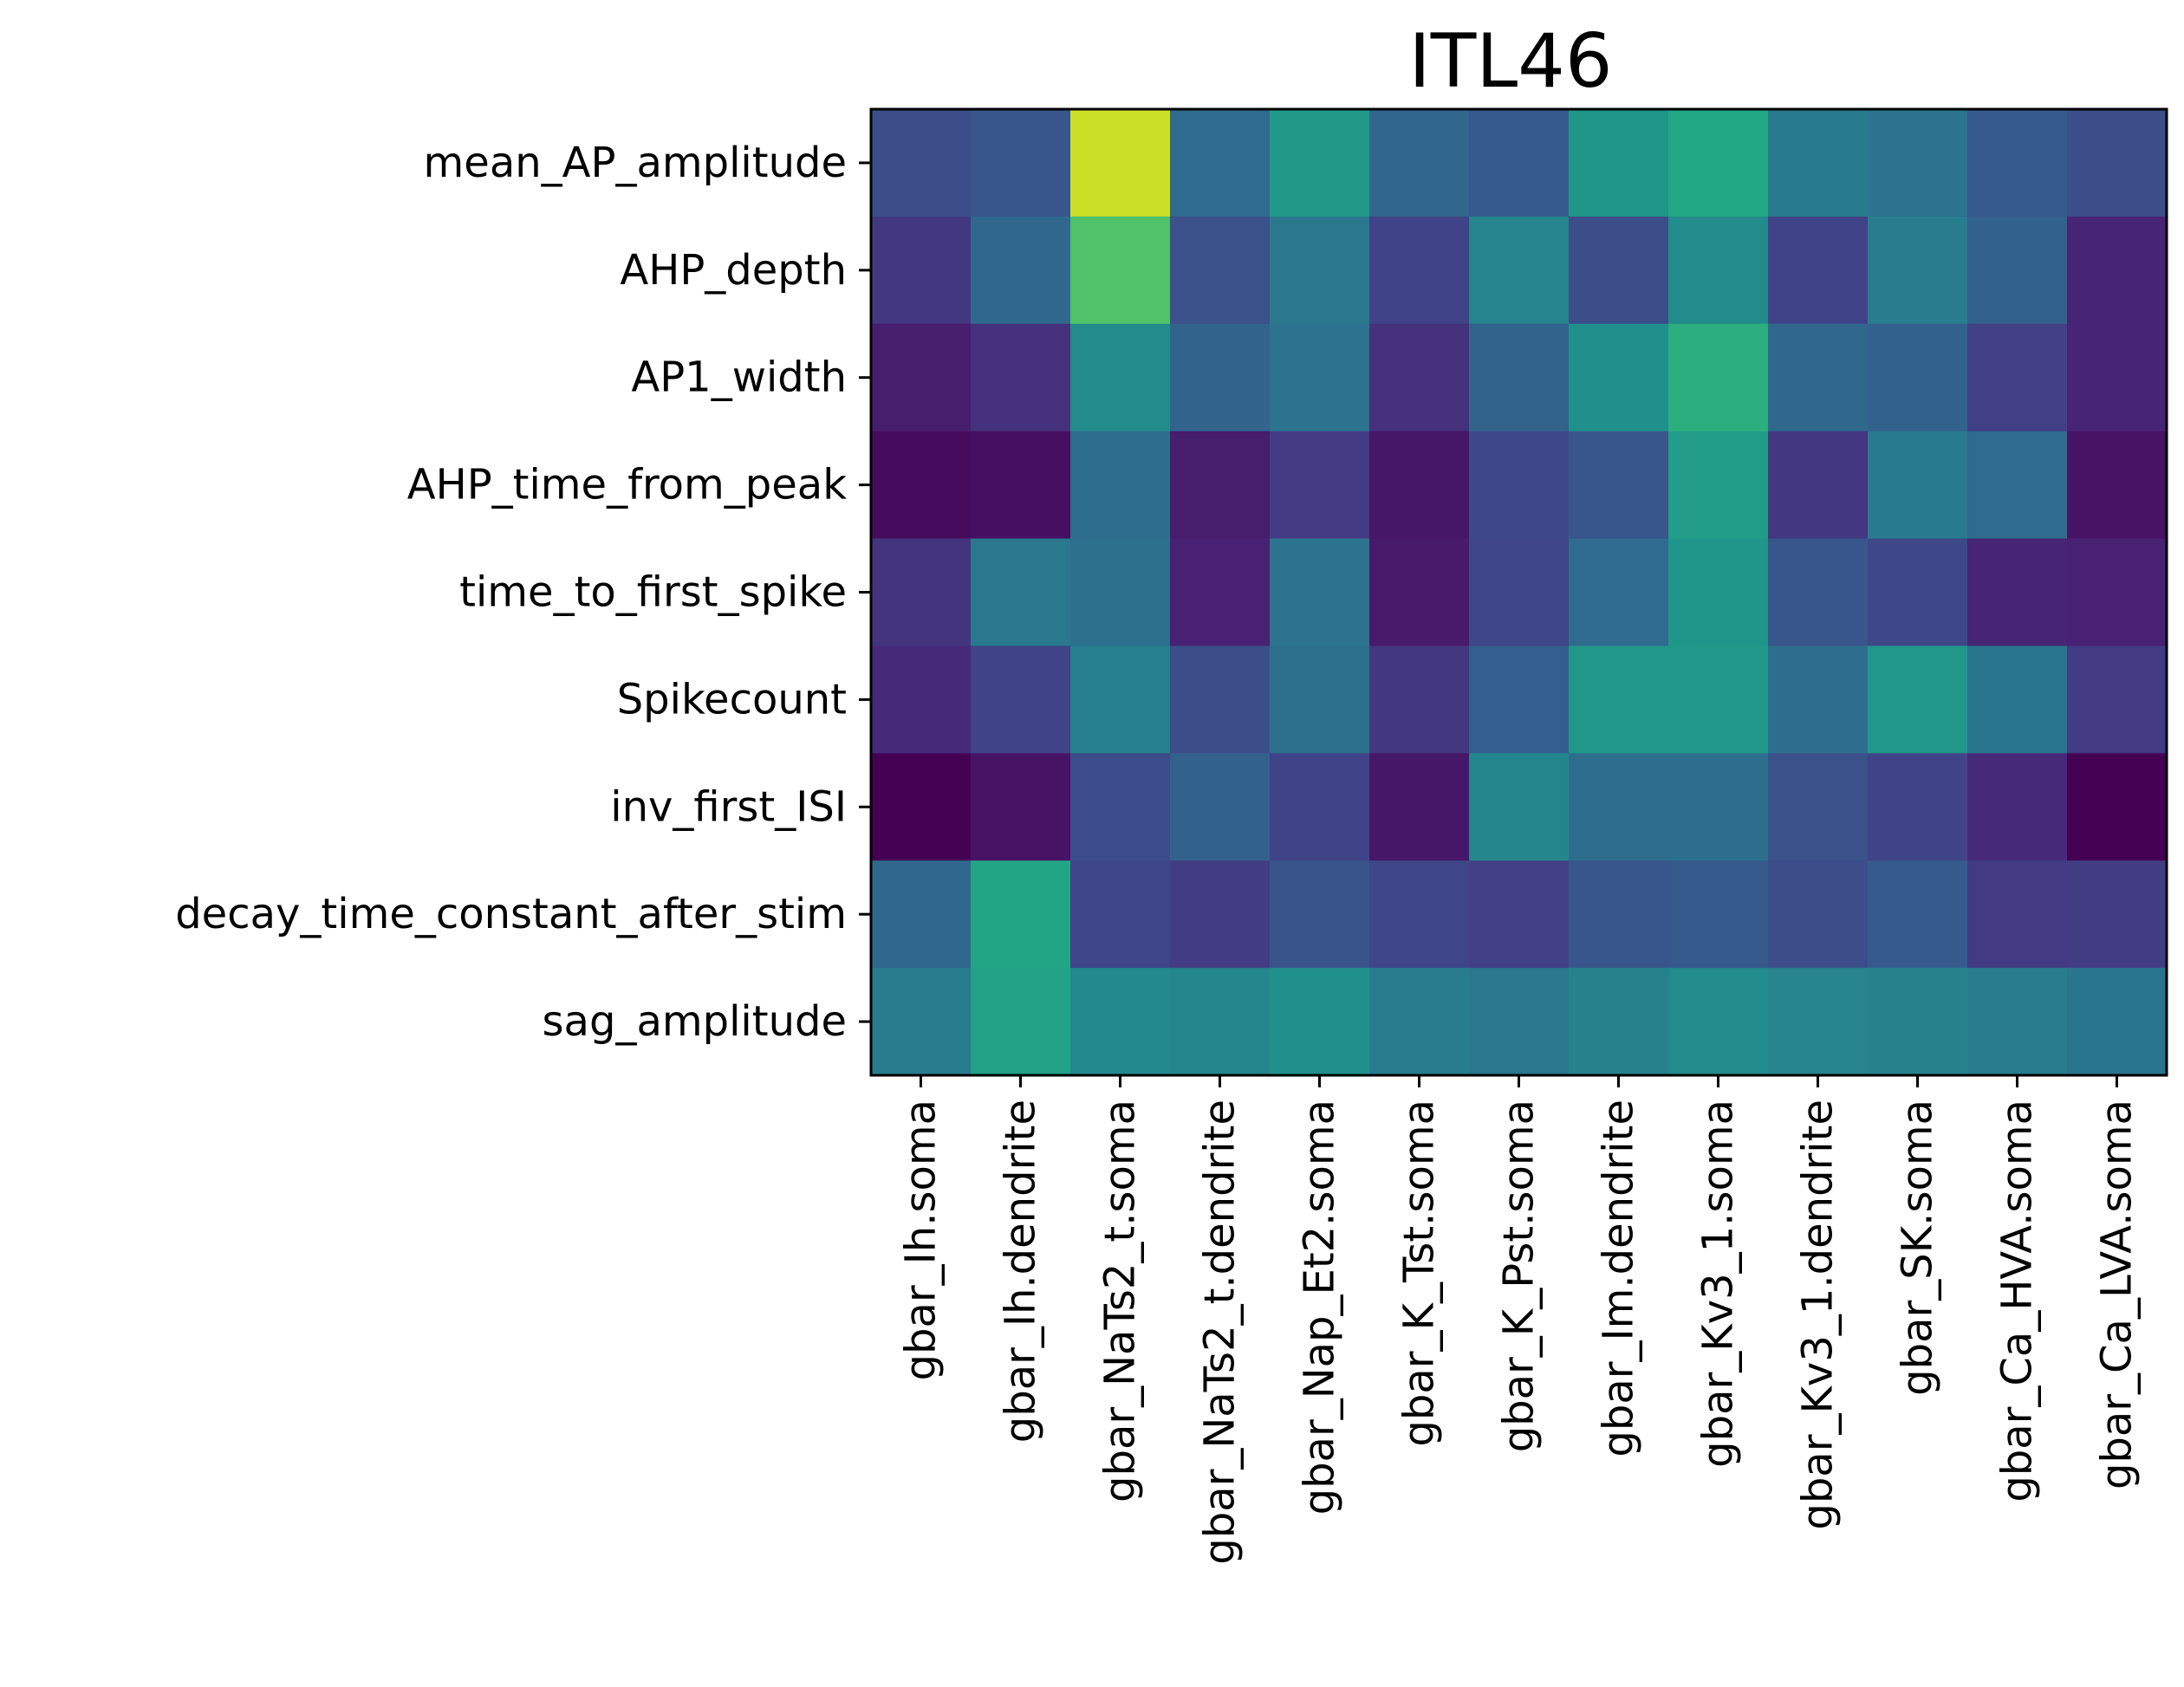  Describe the element at coordinates (511, 914) in the screenshot. I see `y-tick-label: decay_time_constant_after_stim` at that location.